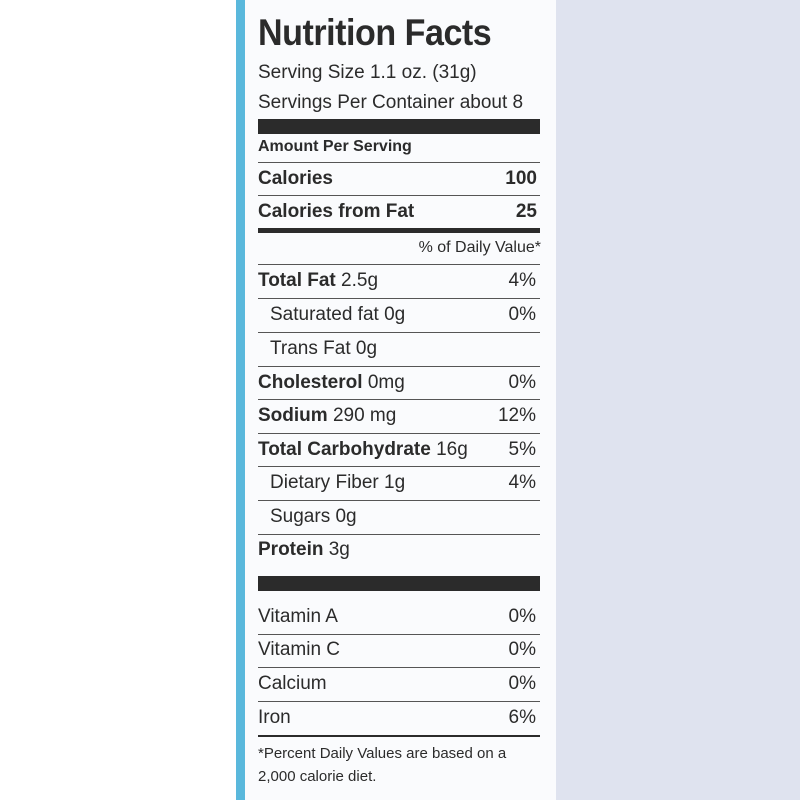  Describe the element at coordinates (395, 482) in the screenshot. I see `nutrient-amount: 1g` at that location.